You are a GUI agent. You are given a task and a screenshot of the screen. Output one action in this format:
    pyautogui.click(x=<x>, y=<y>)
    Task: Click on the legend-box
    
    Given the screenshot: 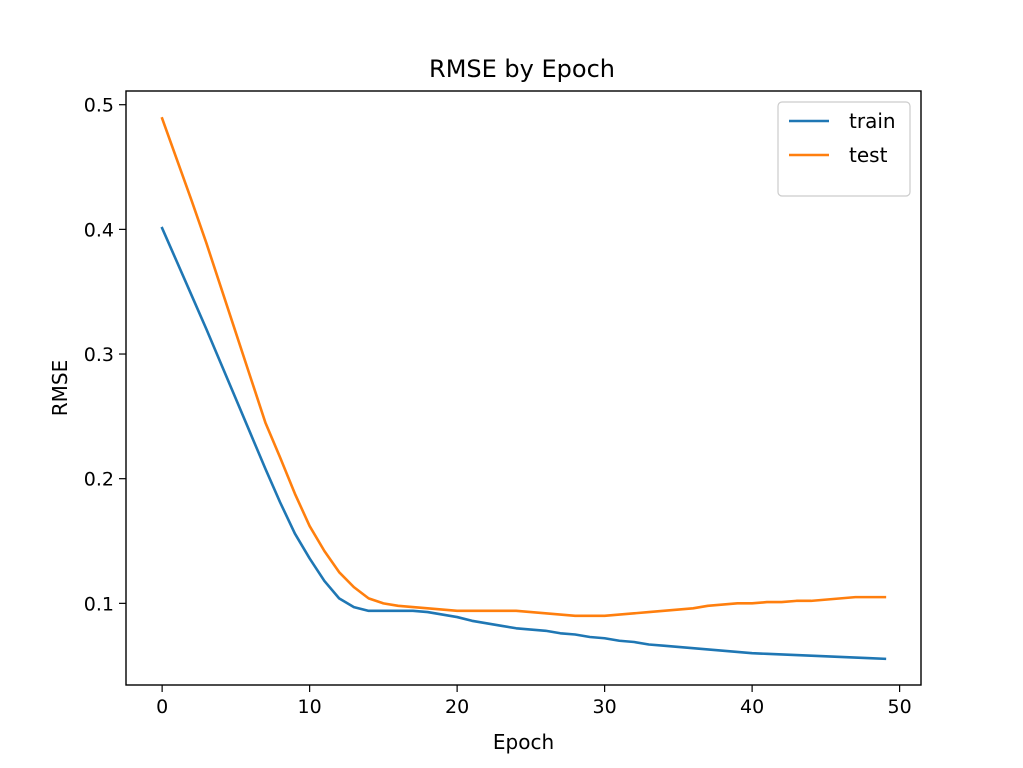 What is the action you would take?
    pyautogui.click(x=844, y=149)
    